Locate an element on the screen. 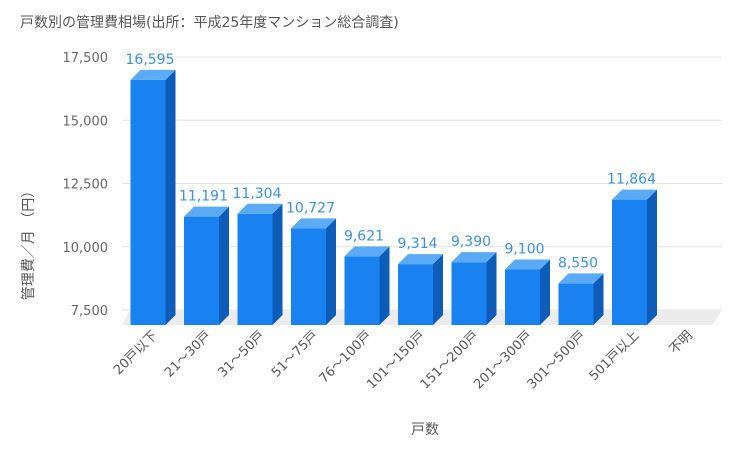 This screenshot has width=740, height=450. y-axis-ticks: 7,500 10,000 12,500 15,000 17,500 is located at coordinates (86, 185).